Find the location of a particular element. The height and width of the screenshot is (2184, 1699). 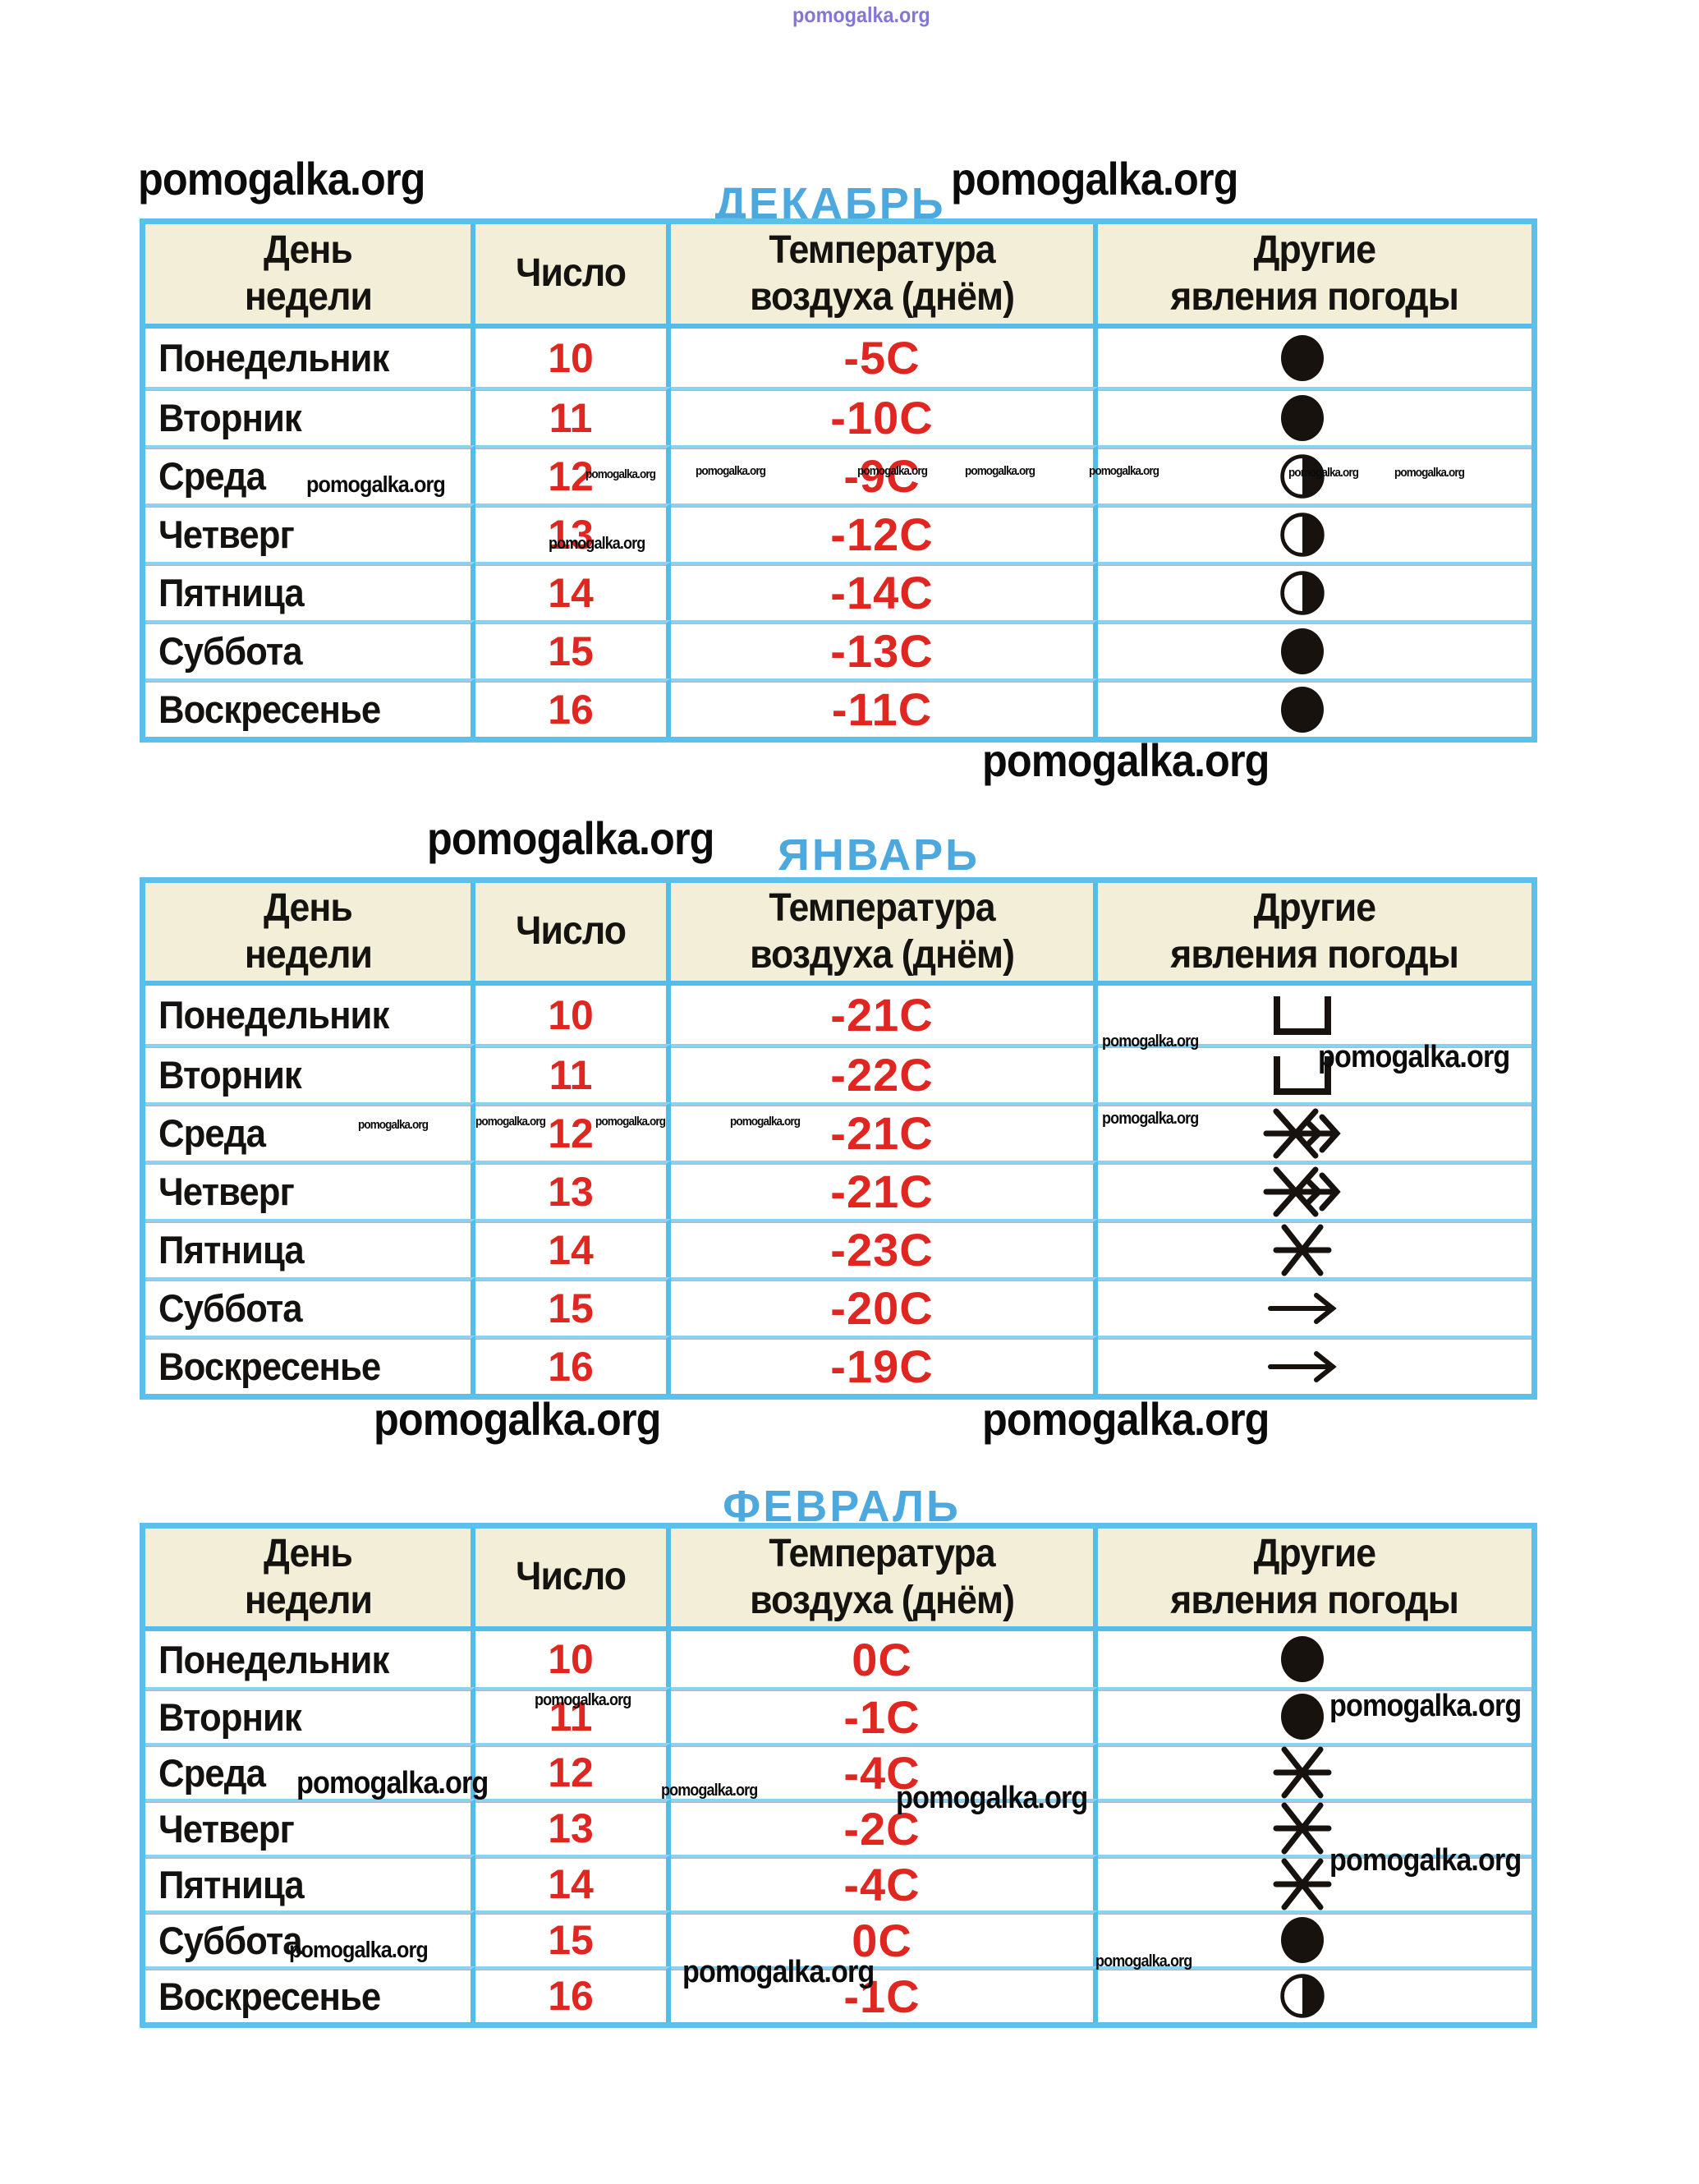

temperature-cell: -13C is located at coordinates (884, 649).